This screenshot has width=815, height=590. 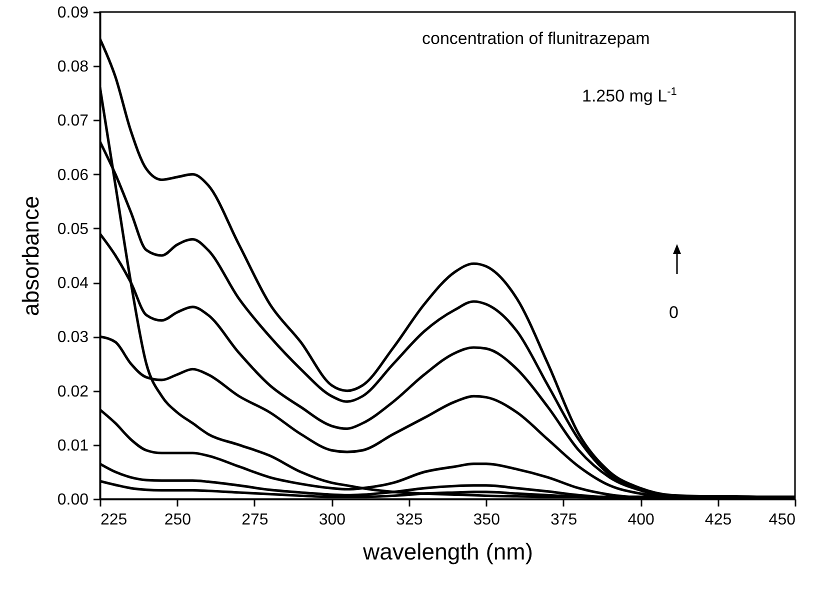 What do you see at coordinates (73, 391) in the screenshot?
I see `y-tick-label: 0.02` at bounding box center [73, 391].